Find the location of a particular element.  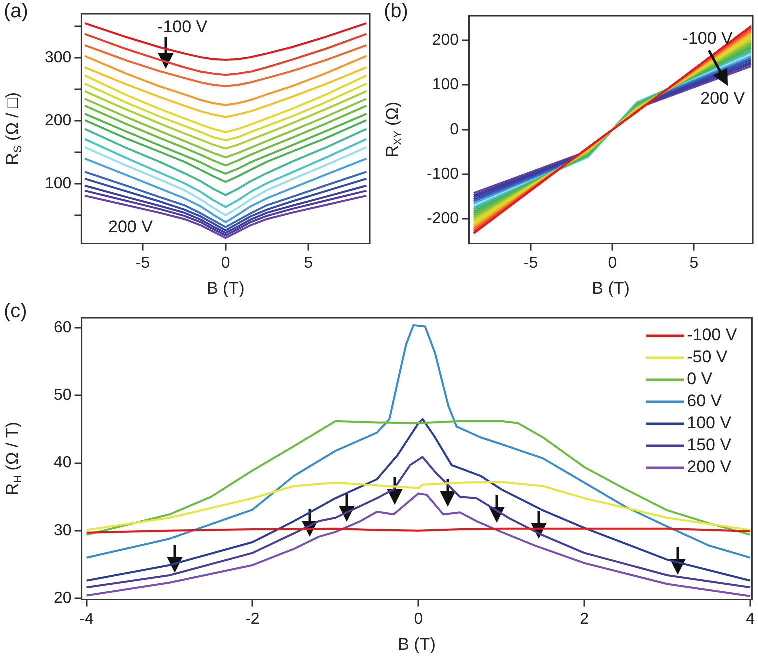

legend-label: -50 V is located at coordinates (707, 357).